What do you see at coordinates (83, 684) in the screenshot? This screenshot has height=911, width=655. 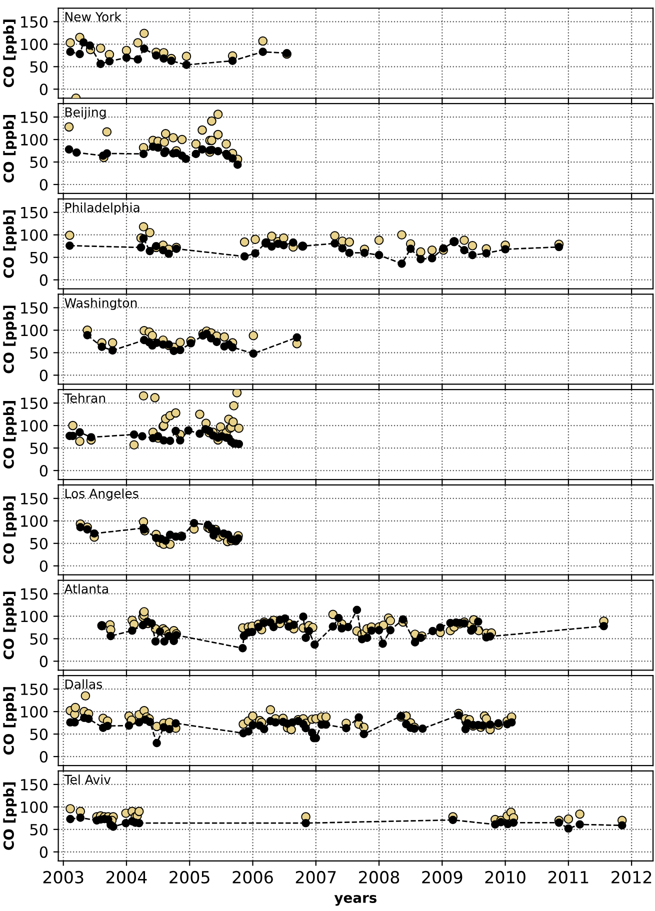 I see `chart-title: Dallas` at bounding box center [83, 684].